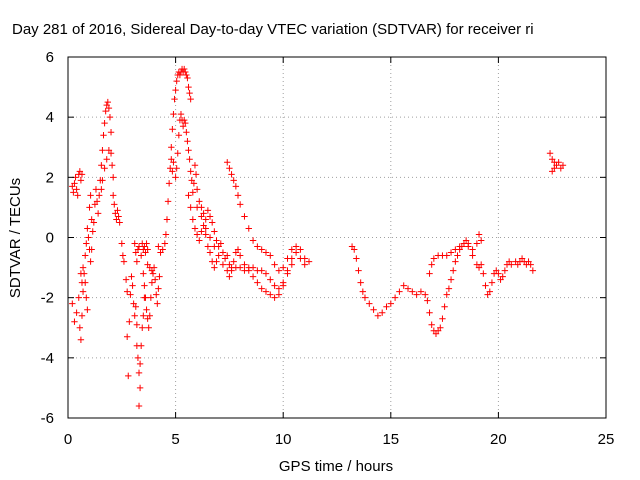 This screenshot has height=480, width=640. Describe the element at coordinates (47, 238) in the screenshot. I see `y-tick-labels: -6 -4 -2 0 2 4 6` at that location.